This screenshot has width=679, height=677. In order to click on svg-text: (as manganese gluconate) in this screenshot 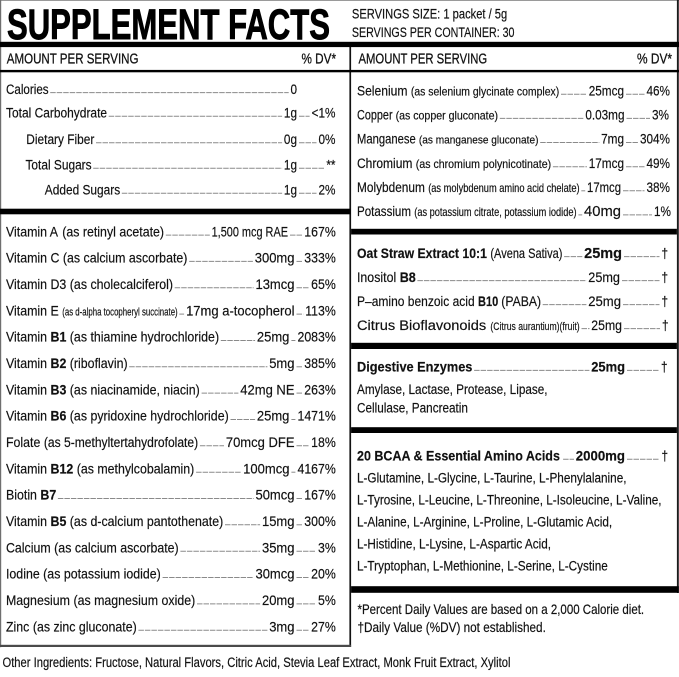, I will do `click(479, 140)`.